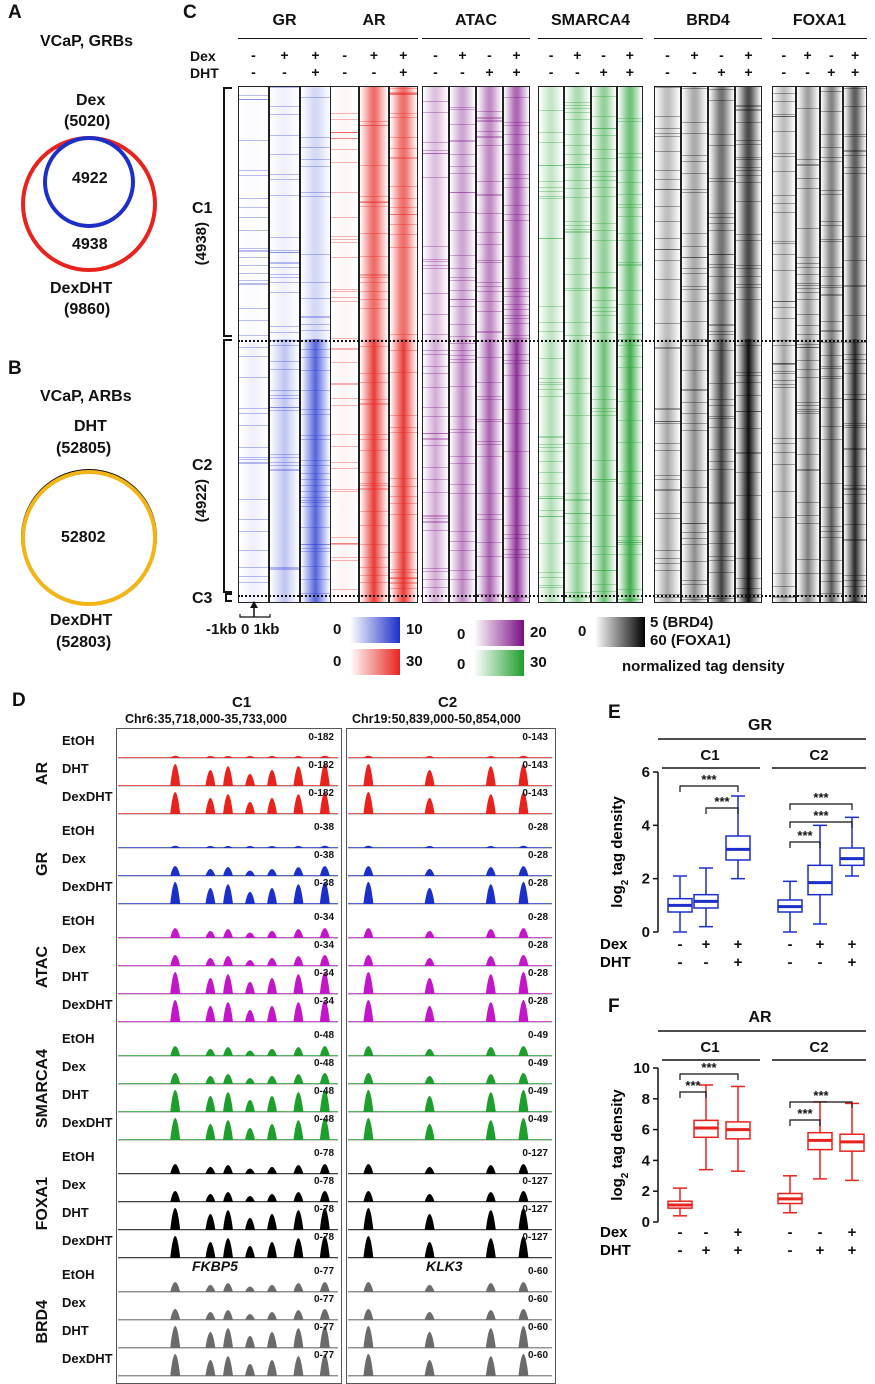  Describe the element at coordinates (709, 1047) in the screenshot. I see `group-label-c1: C1` at that location.